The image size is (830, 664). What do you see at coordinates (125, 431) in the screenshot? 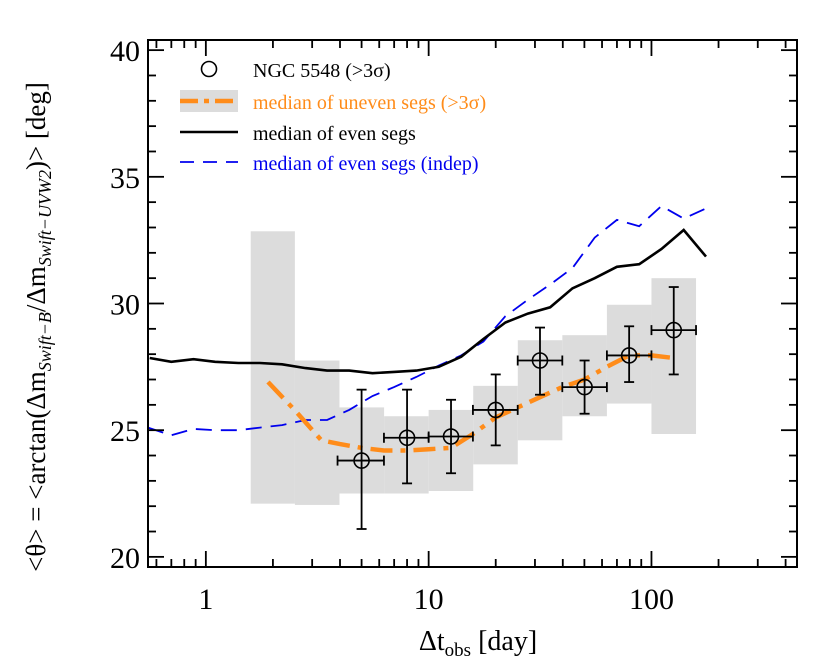
I see `y-tick-label: 25` at bounding box center [125, 431].